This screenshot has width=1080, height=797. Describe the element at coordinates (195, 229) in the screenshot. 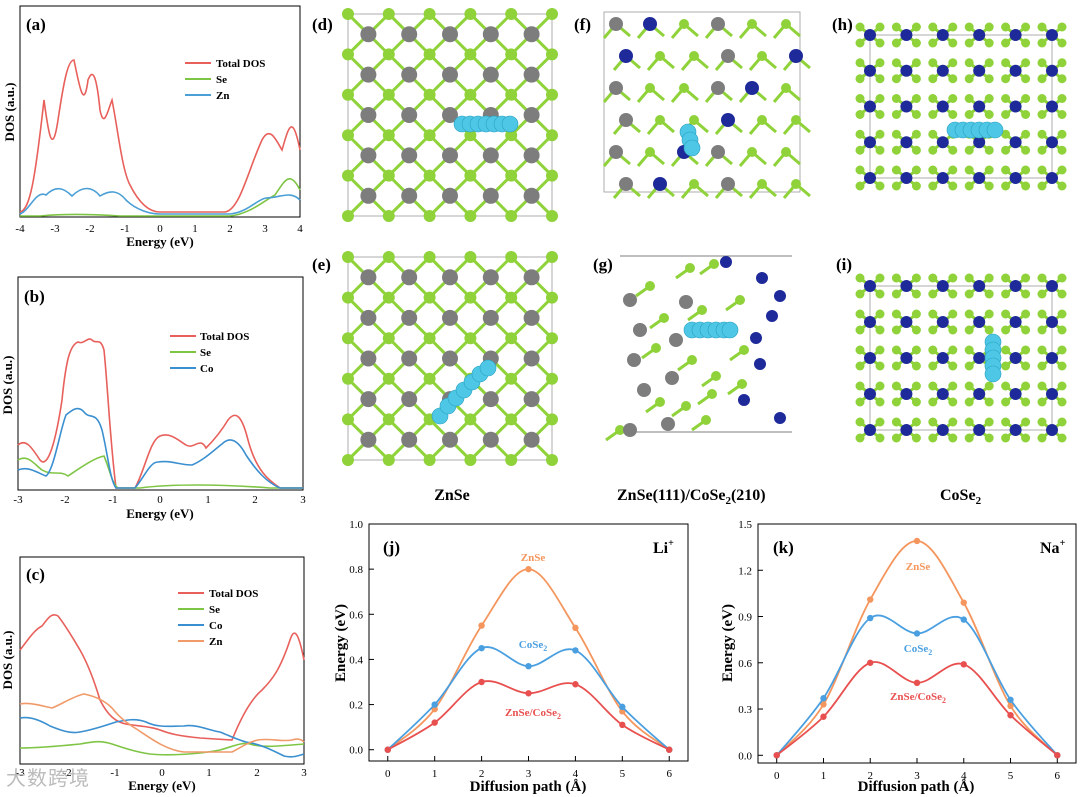

I see `a-xtick: 1` at that location.